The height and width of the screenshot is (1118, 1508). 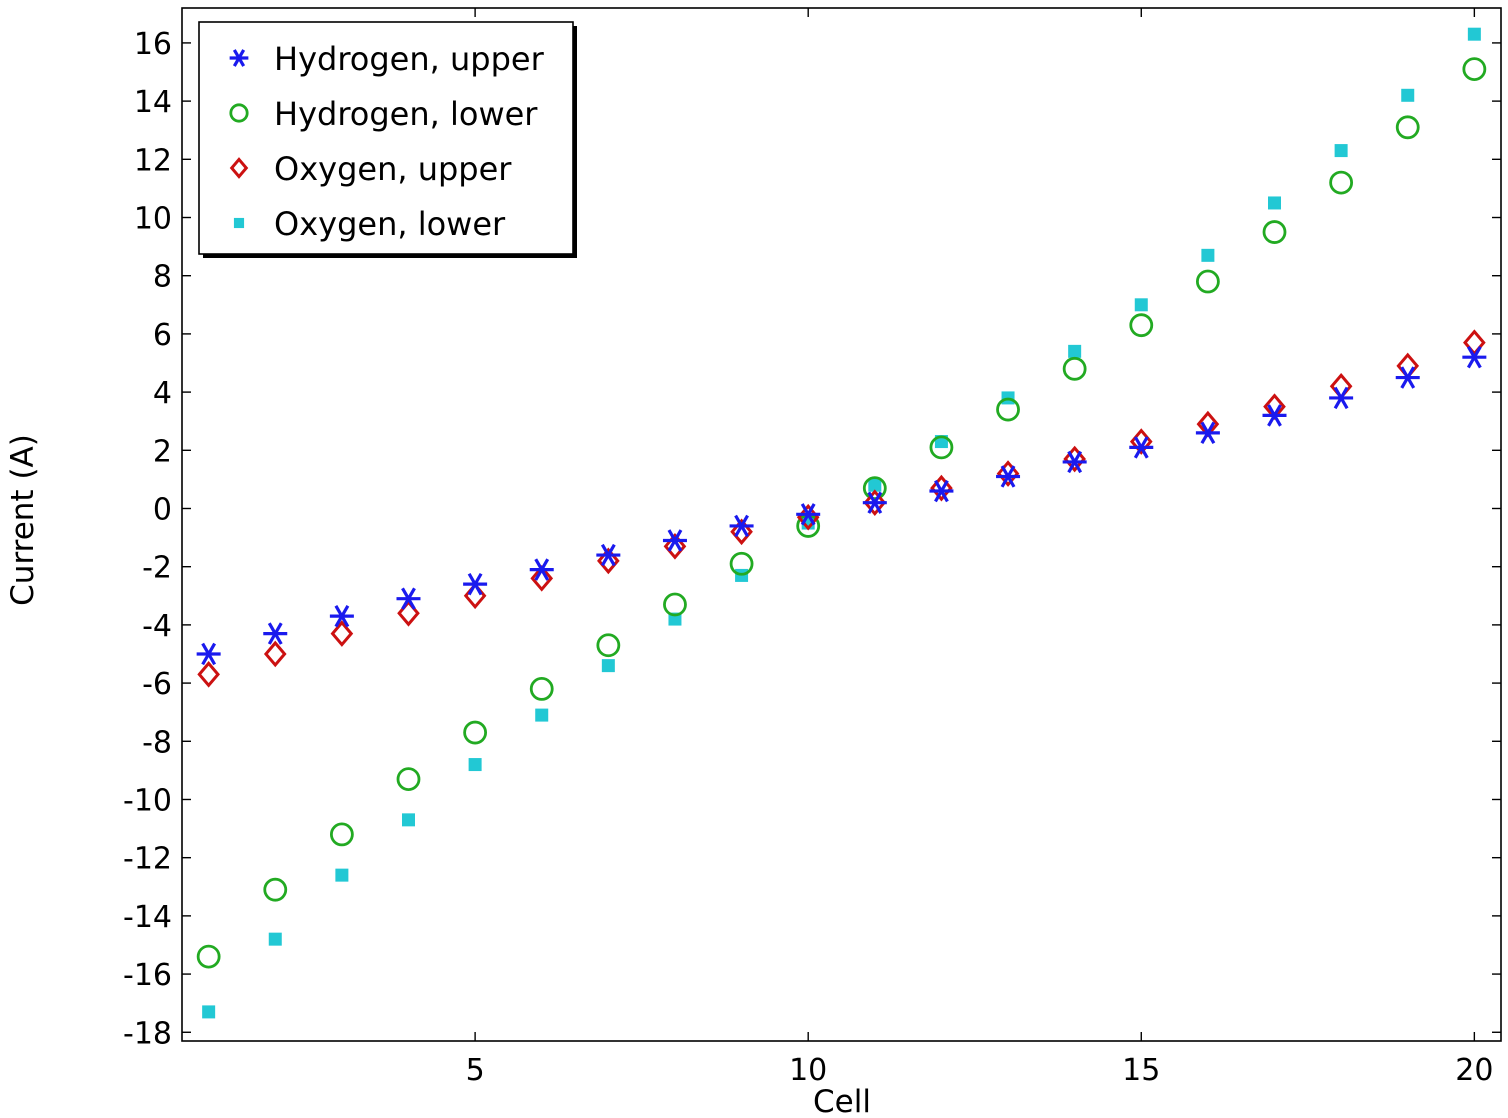 What do you see at coordinates (147, 1033) in the screenshot?
I see `y-tick-label: -18` at bounding box center [147, 1033].